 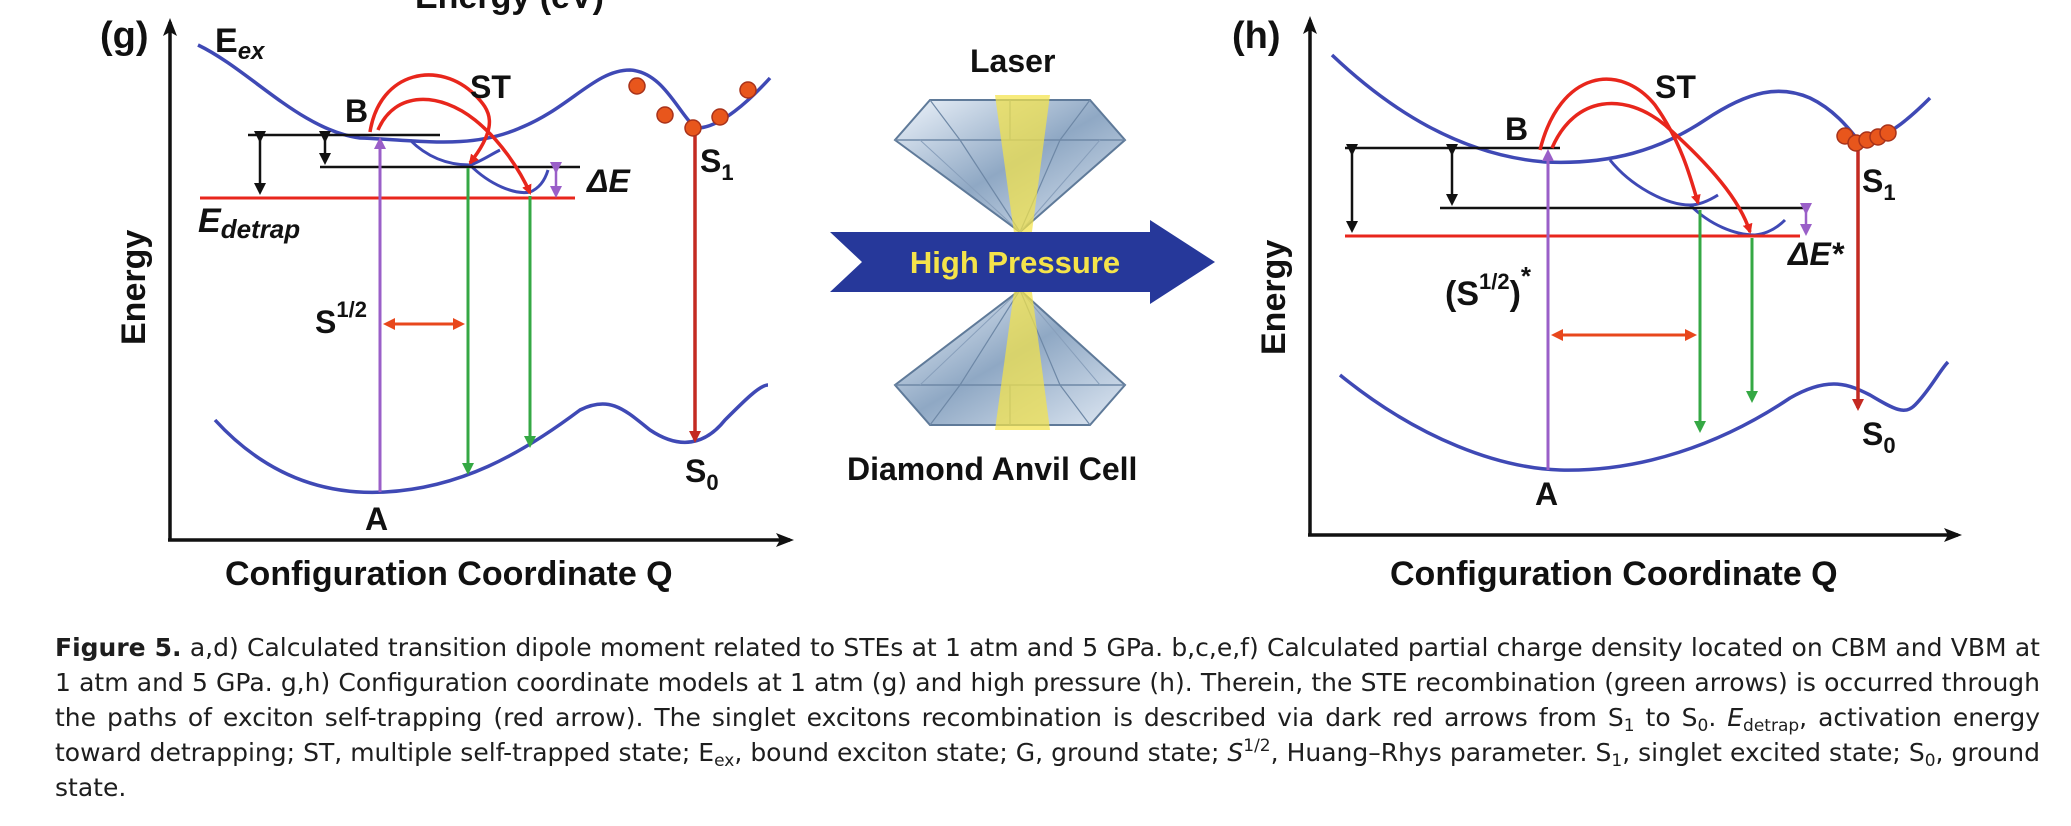 I want to click on caption-sub: ex, so click(x=724, y=761).